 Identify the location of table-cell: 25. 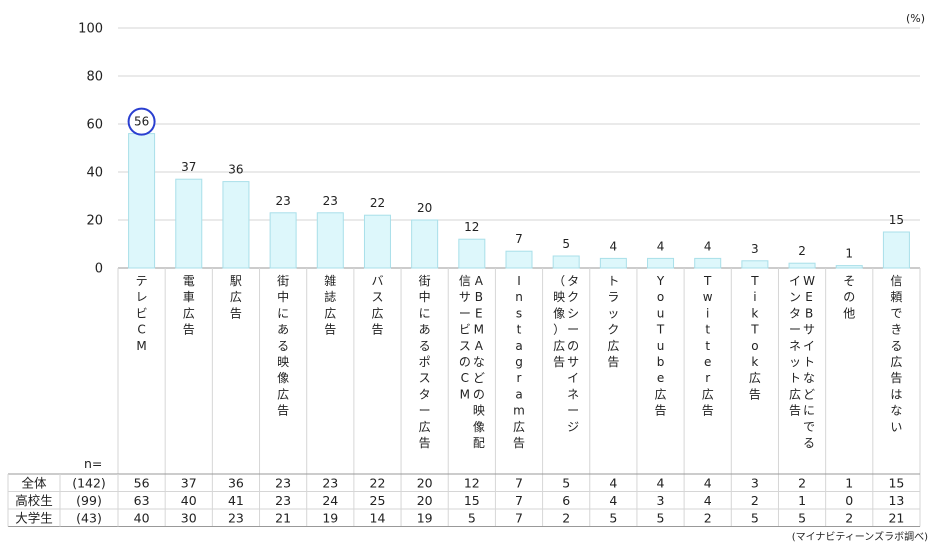
(378, 500).